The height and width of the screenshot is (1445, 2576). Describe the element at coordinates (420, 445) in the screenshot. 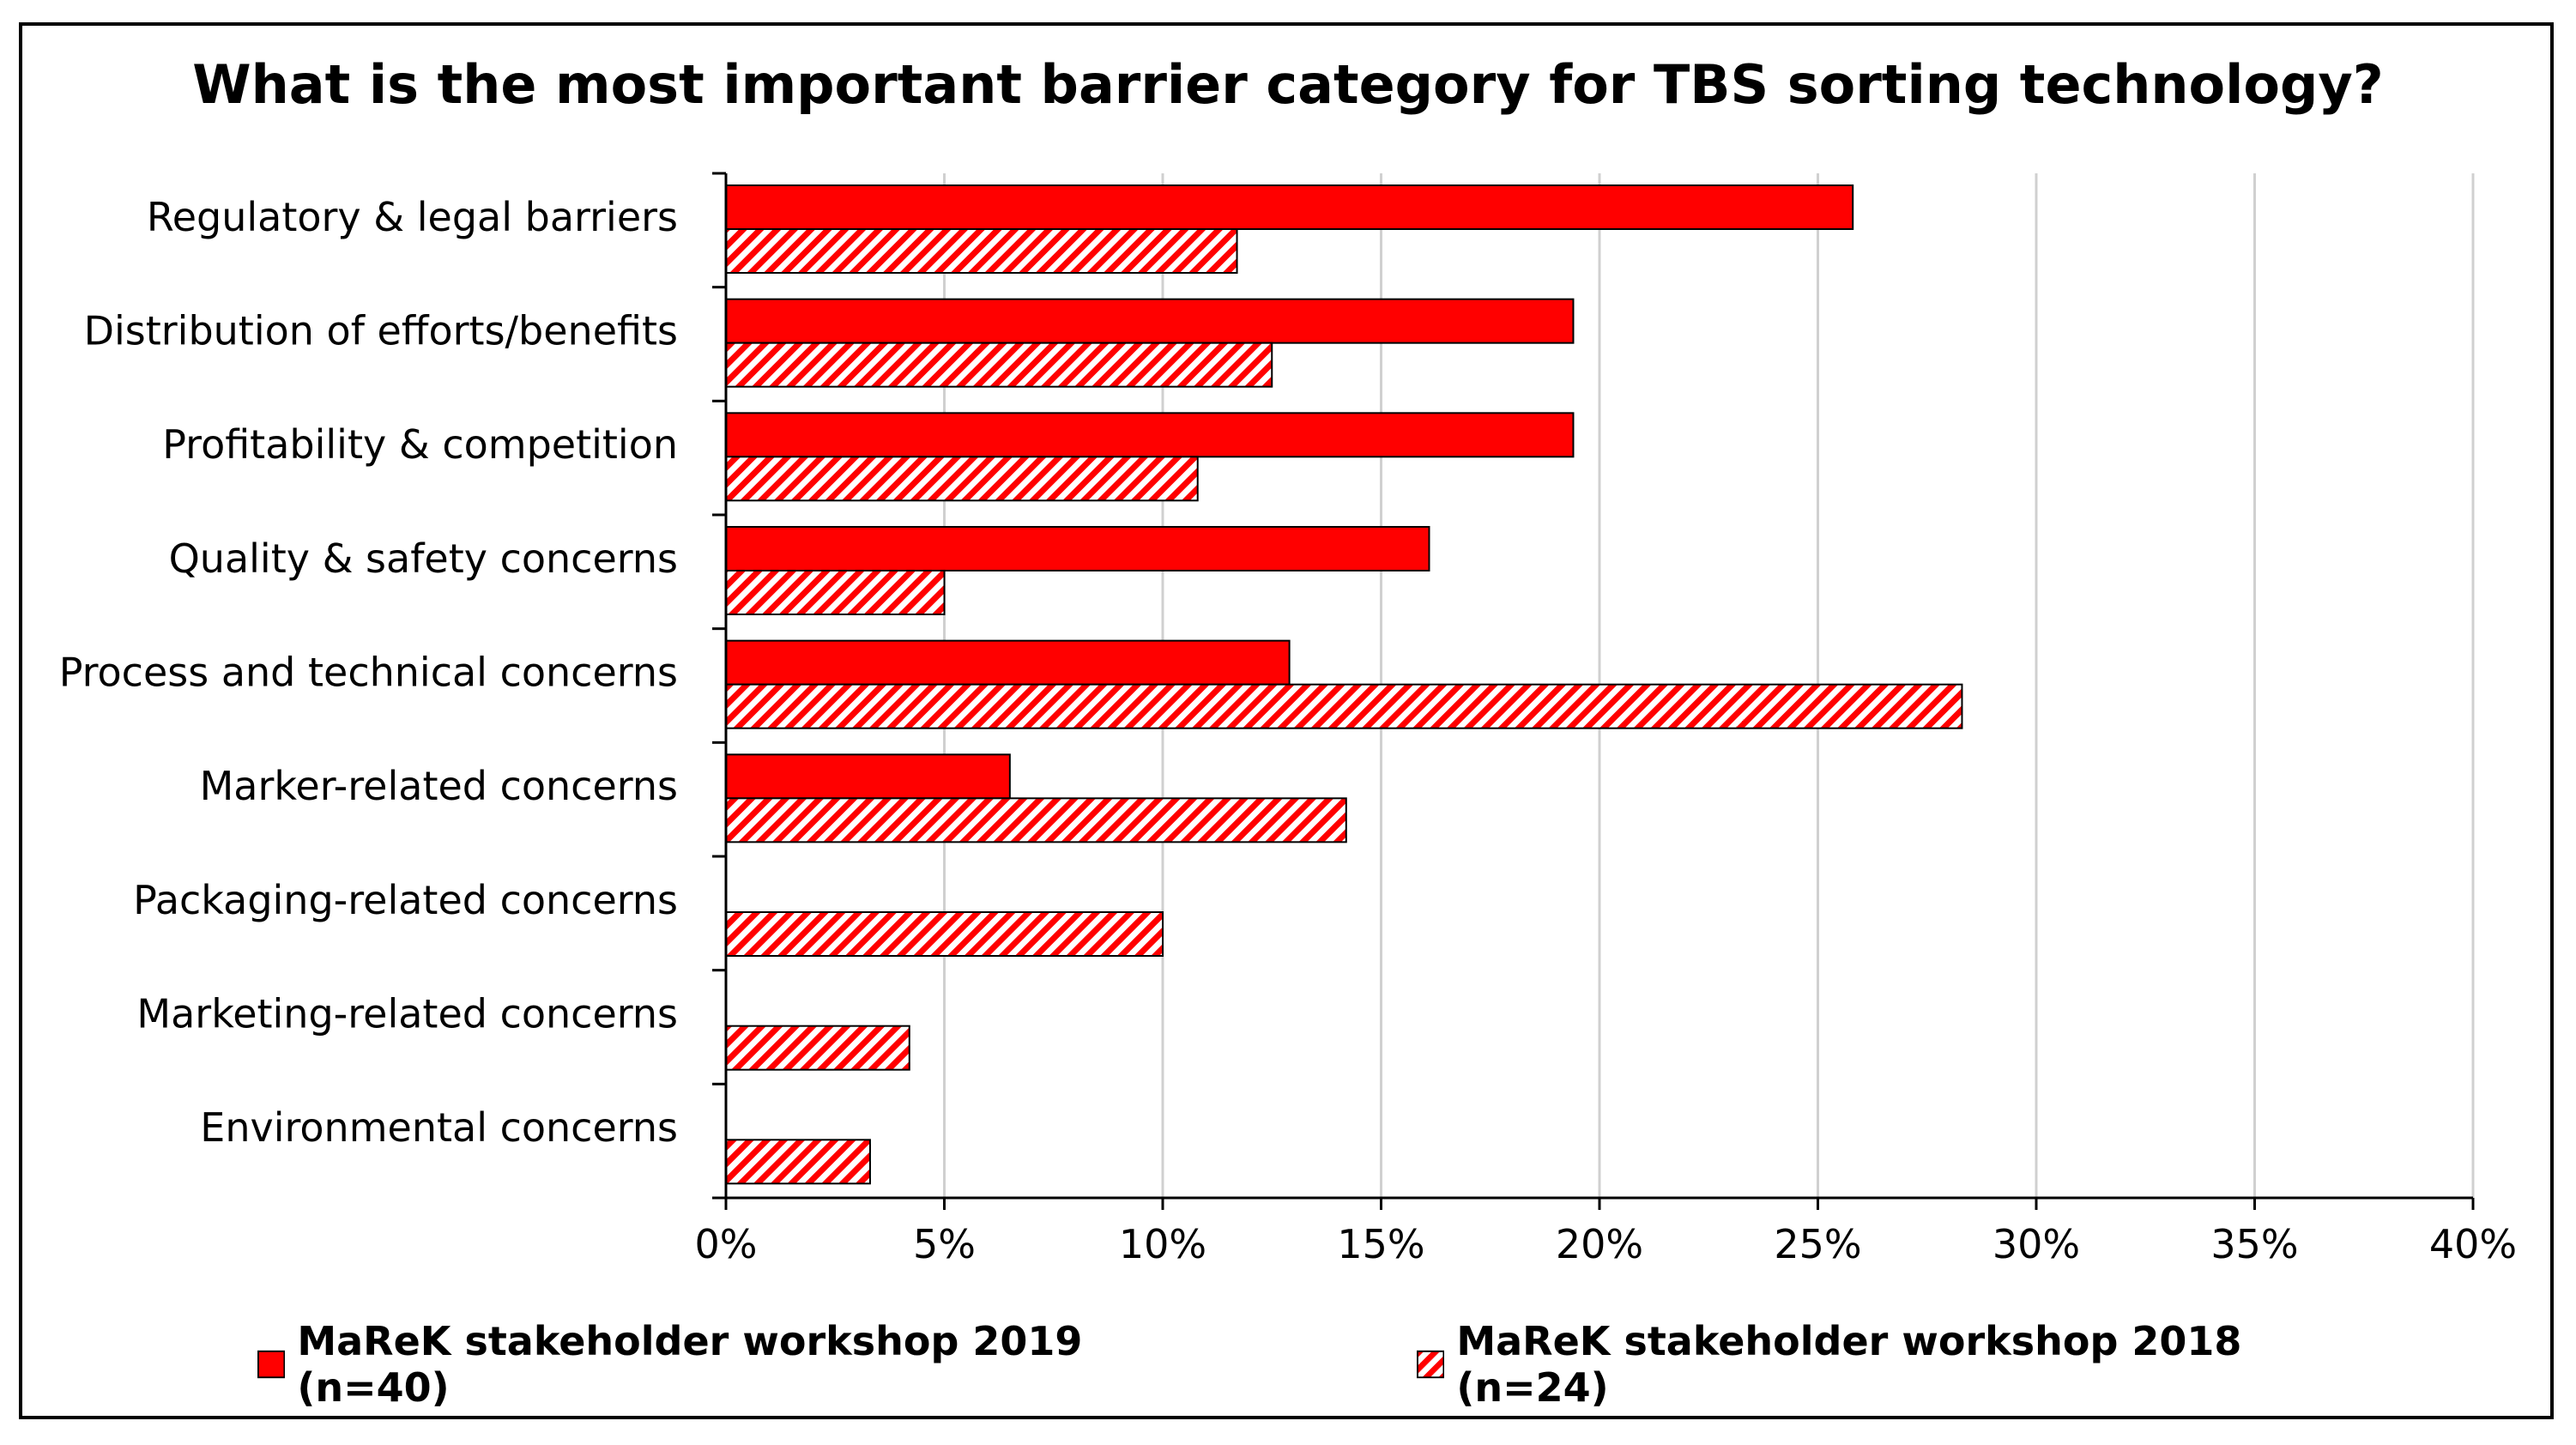

I see `category-label: Profitability & competition` at that location.